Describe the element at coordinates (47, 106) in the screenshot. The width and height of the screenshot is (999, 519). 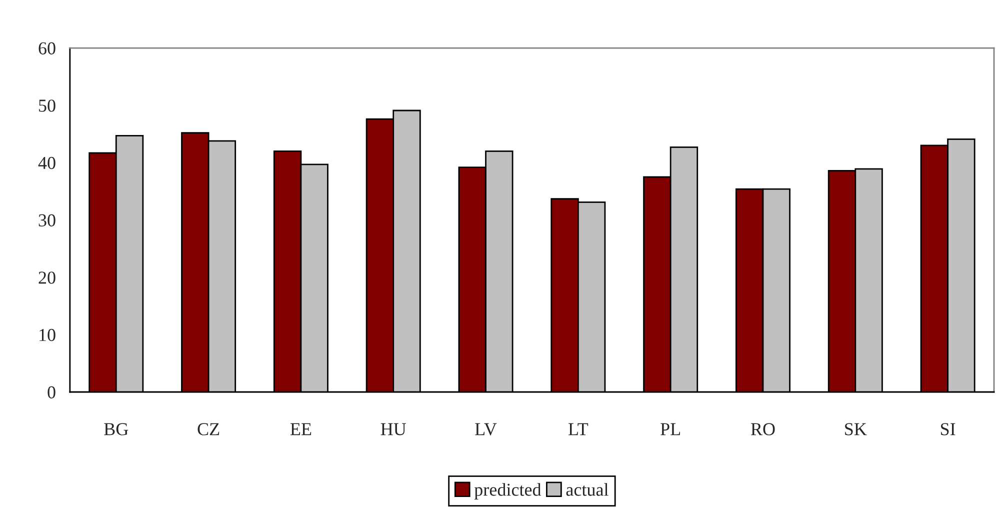
I see `y-tick-label: 50` at that location.